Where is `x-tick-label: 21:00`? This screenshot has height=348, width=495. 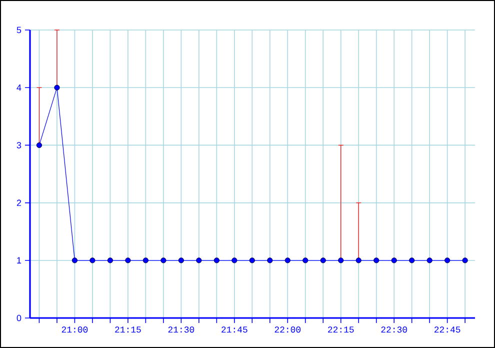
x-tick-label: 21:00 is located at coordinates (75, 329).